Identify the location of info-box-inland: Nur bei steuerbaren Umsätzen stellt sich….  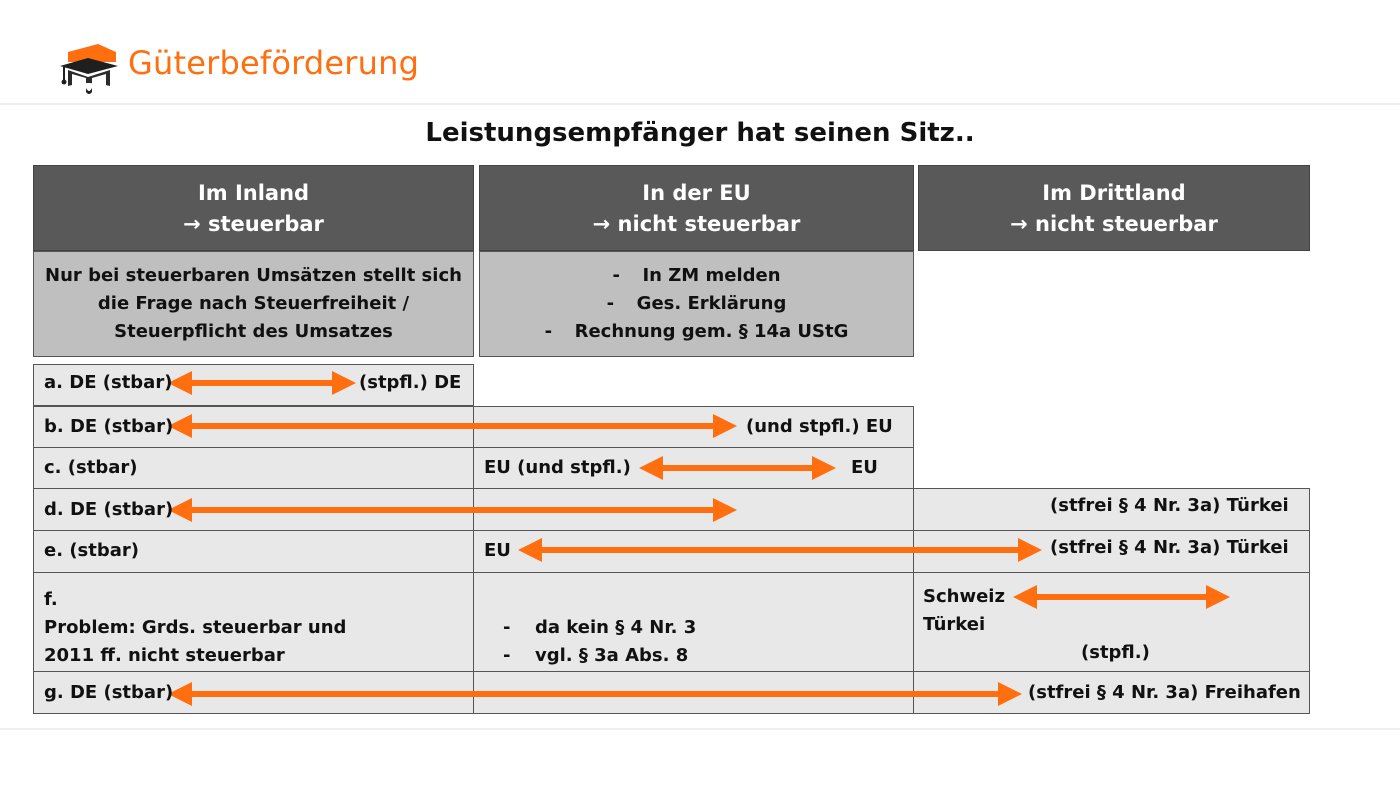
(253, 304).